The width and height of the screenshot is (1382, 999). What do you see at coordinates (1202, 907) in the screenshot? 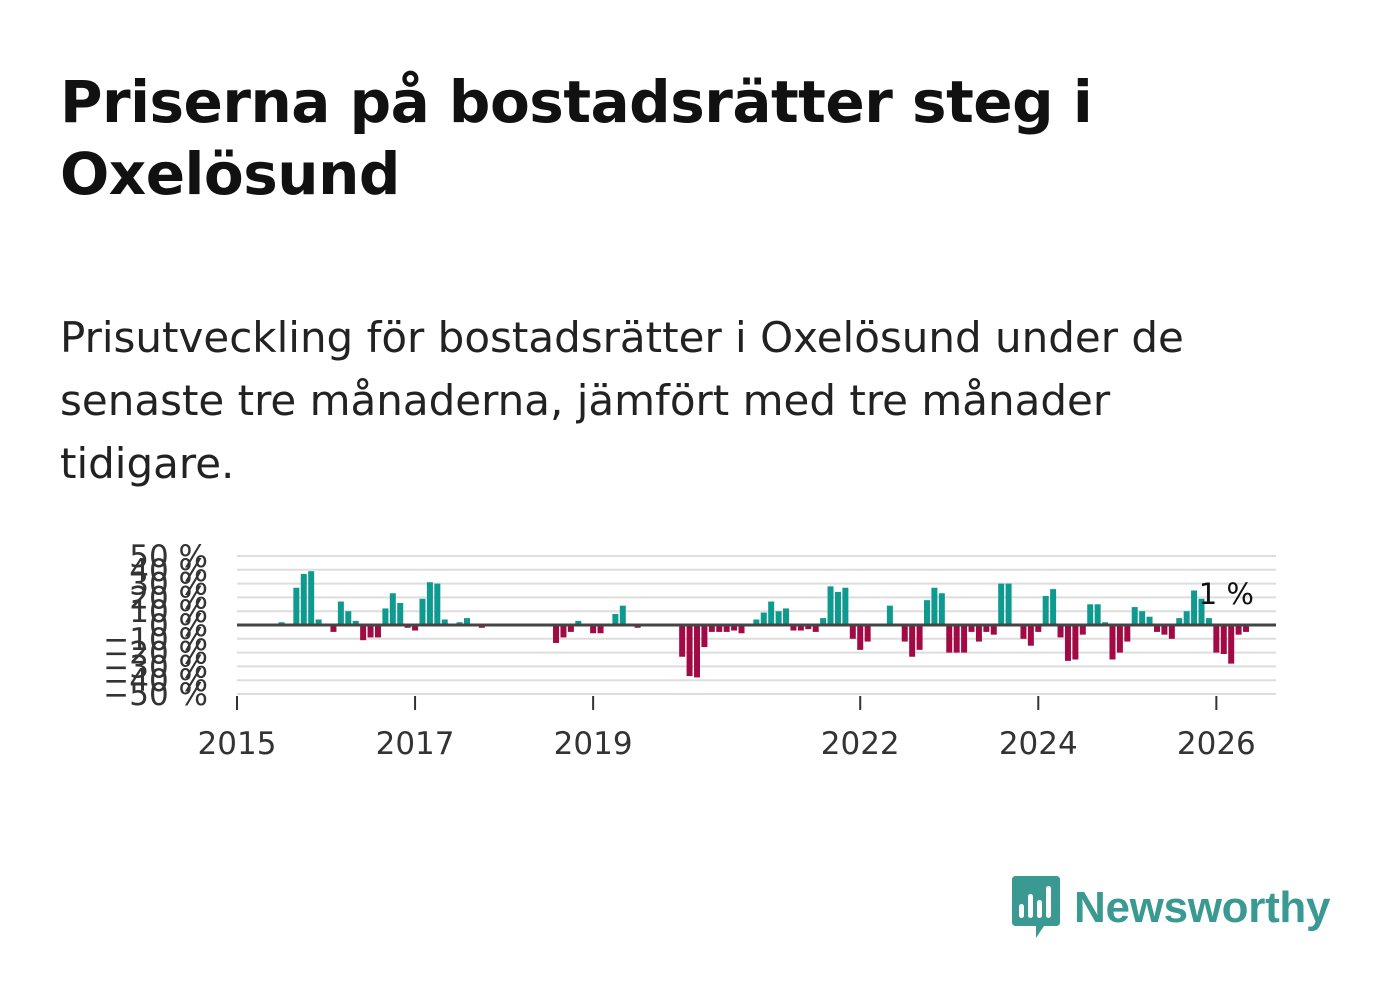
I see `logo-text: Newsworthy` at bounding box center [1202, 907].